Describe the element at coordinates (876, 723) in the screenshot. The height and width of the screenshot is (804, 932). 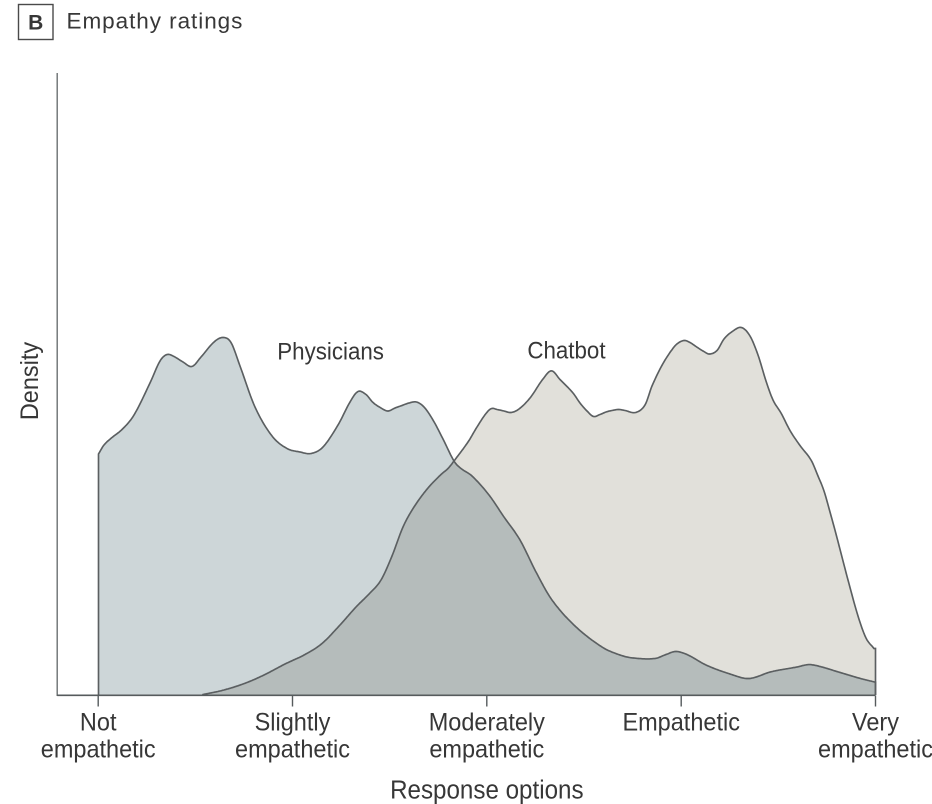
I see `svg-text: Very` at that location.